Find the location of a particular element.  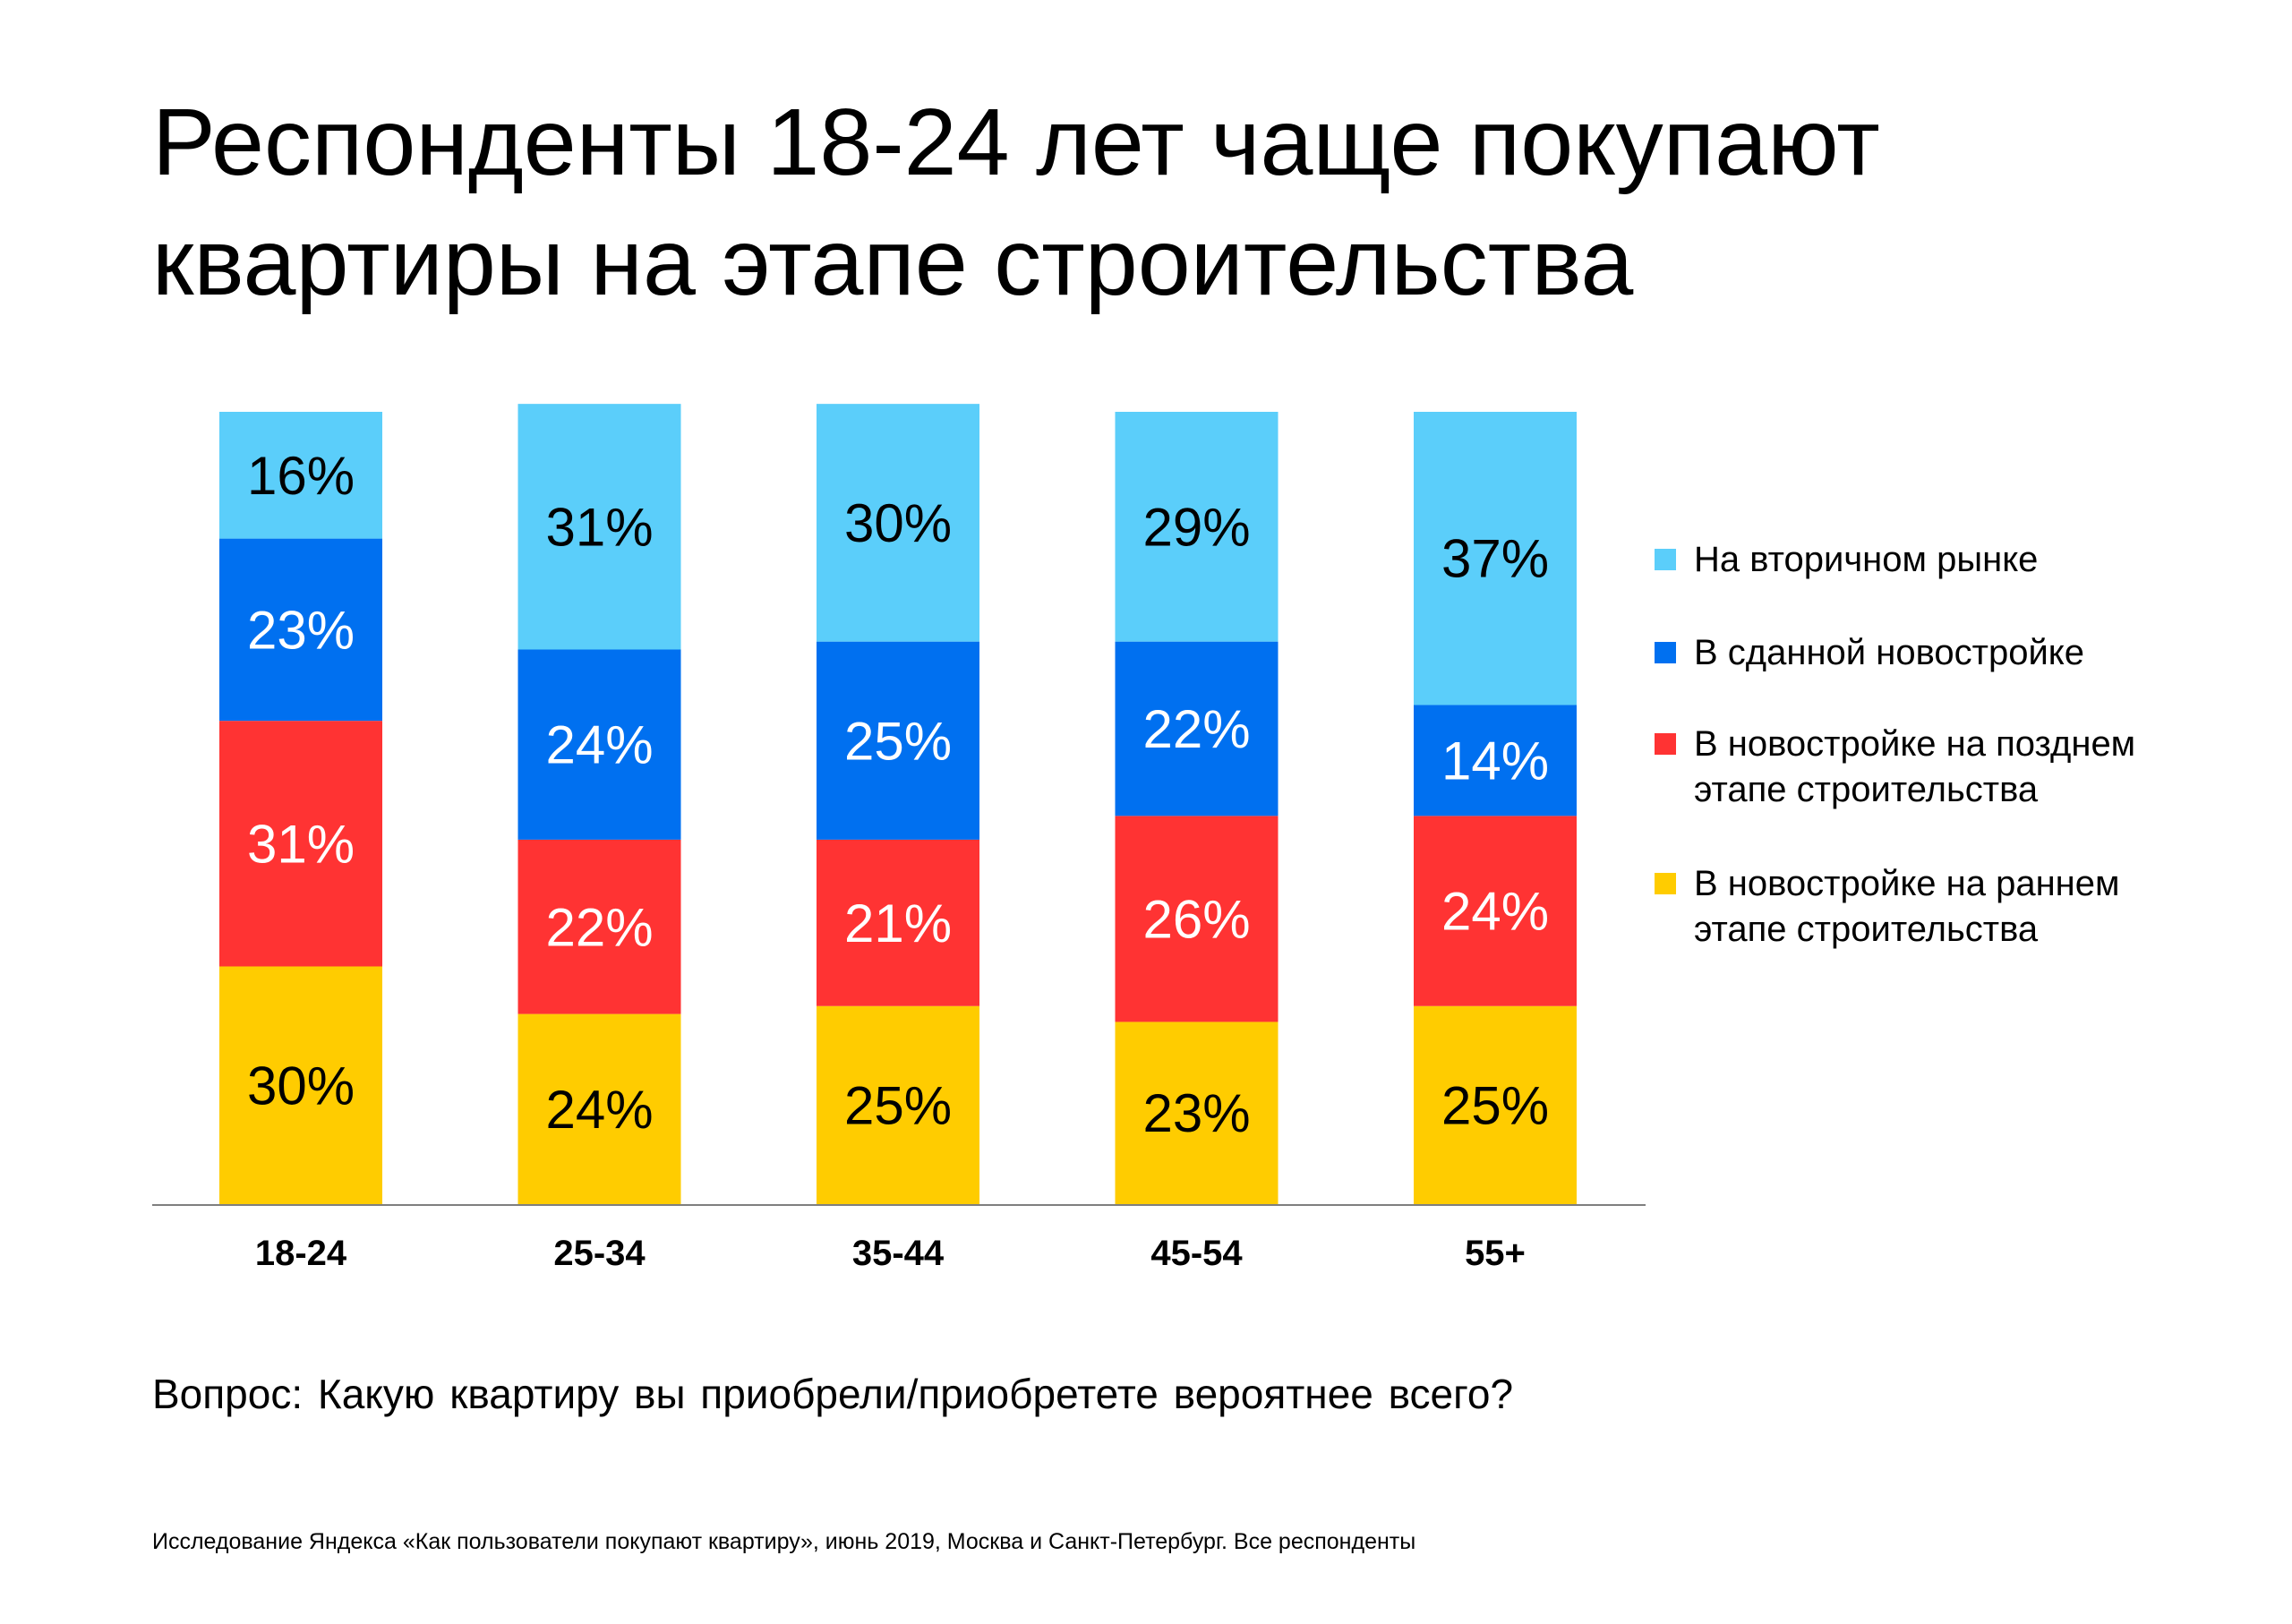

bar-segment-45-54-s1 is located at coordinates (1197, 919).